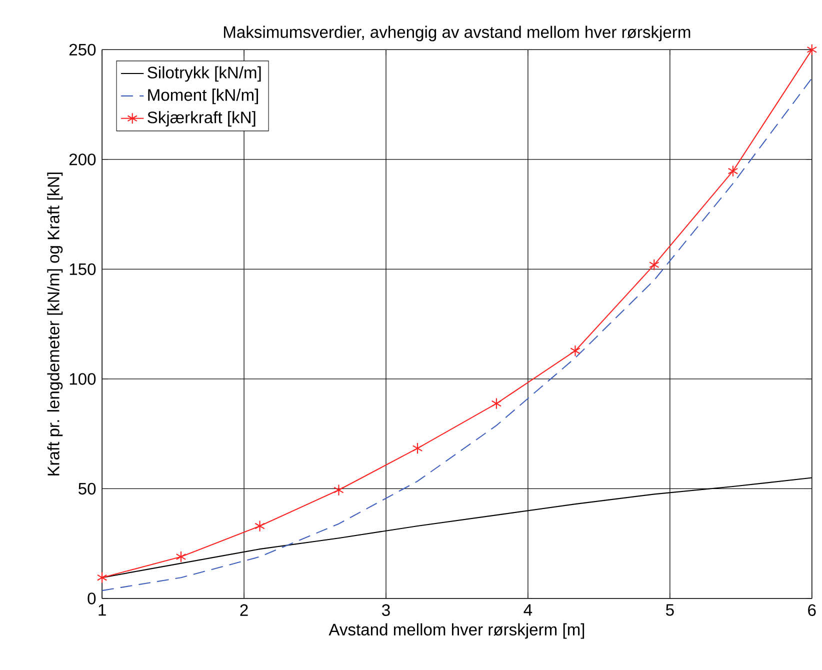 Image resolution: width=822 pixels, height=670 pixels. Describe the element at coordinates (670, 610) in the screenshot. I see `x-tick-label: 5` at that location.